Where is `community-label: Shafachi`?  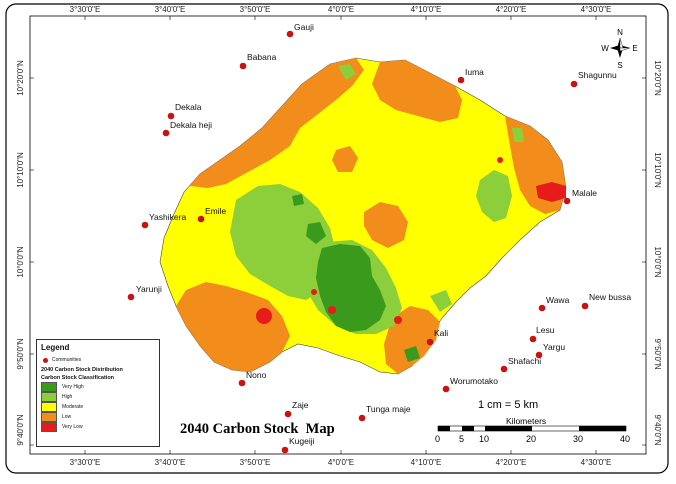
community-label: Shafachi is located at coordinates (524, 361).